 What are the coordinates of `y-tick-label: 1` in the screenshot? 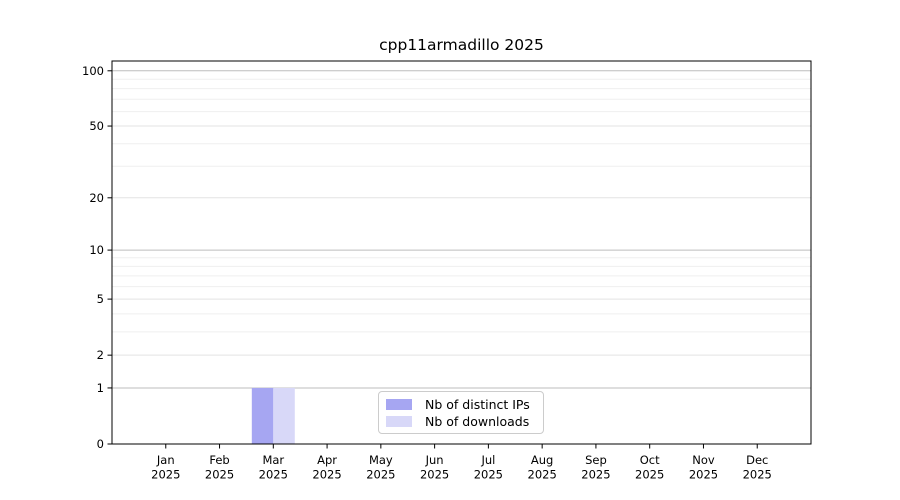 It's located at (100, 388).